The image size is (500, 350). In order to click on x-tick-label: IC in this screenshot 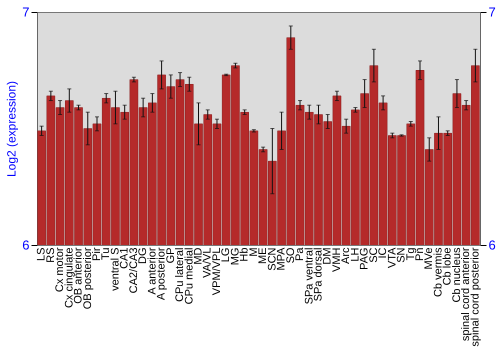, I will do `click(383, 252)`.